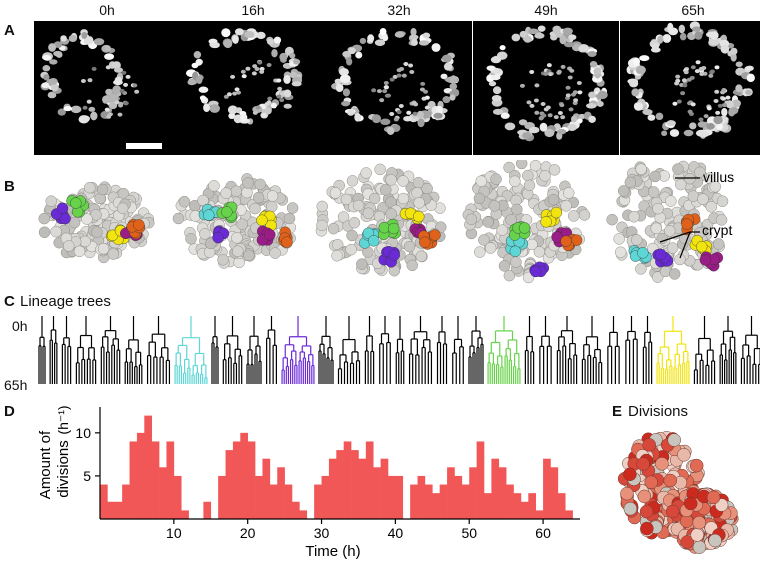 This screenshot has height=562, width=760. I want to click on x-tick-label-20: 20, so click(248, 533).